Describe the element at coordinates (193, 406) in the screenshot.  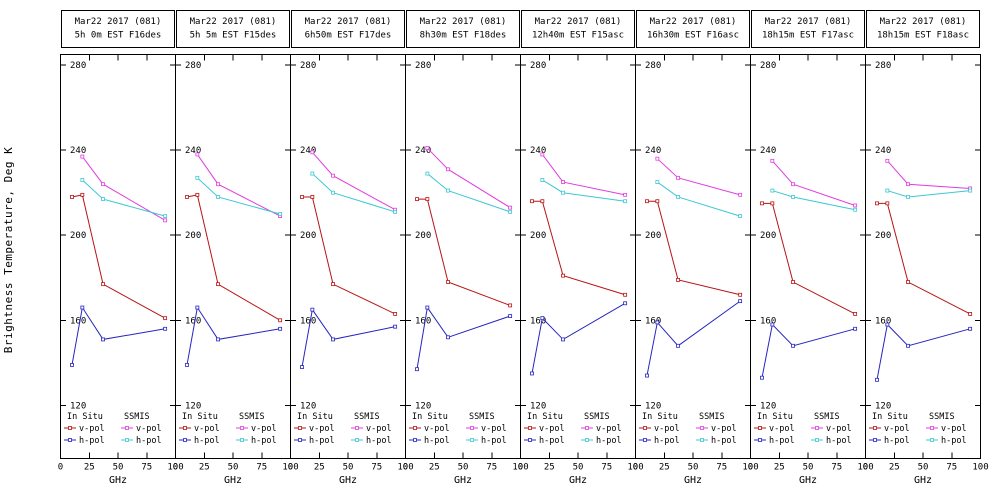
I see `y-tick-label: 120` at that location.